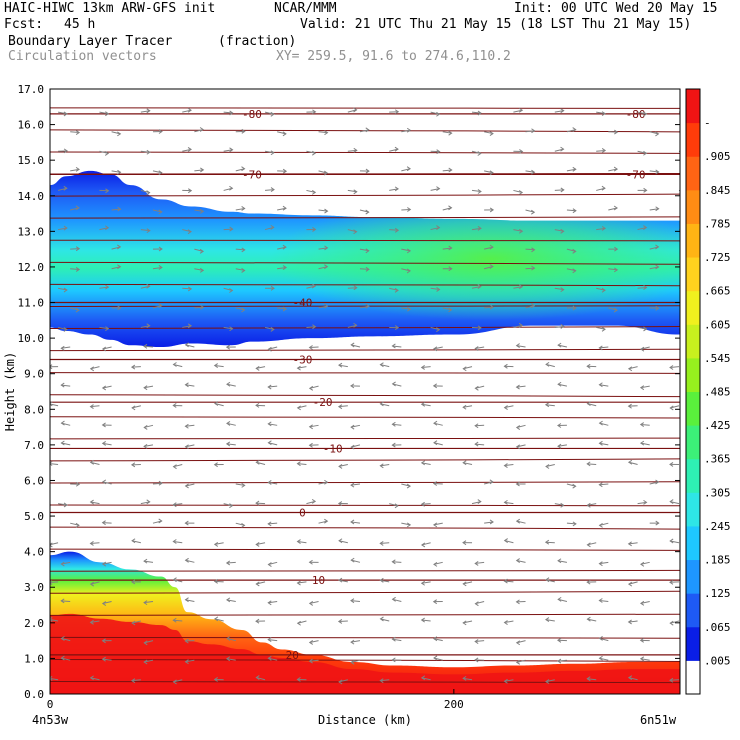 The image size is (740, 740). What do you see at coordinates (34, 445) in the screenshot?
I see `y-tick-label: 7.0` at bounding box center [34, 445].